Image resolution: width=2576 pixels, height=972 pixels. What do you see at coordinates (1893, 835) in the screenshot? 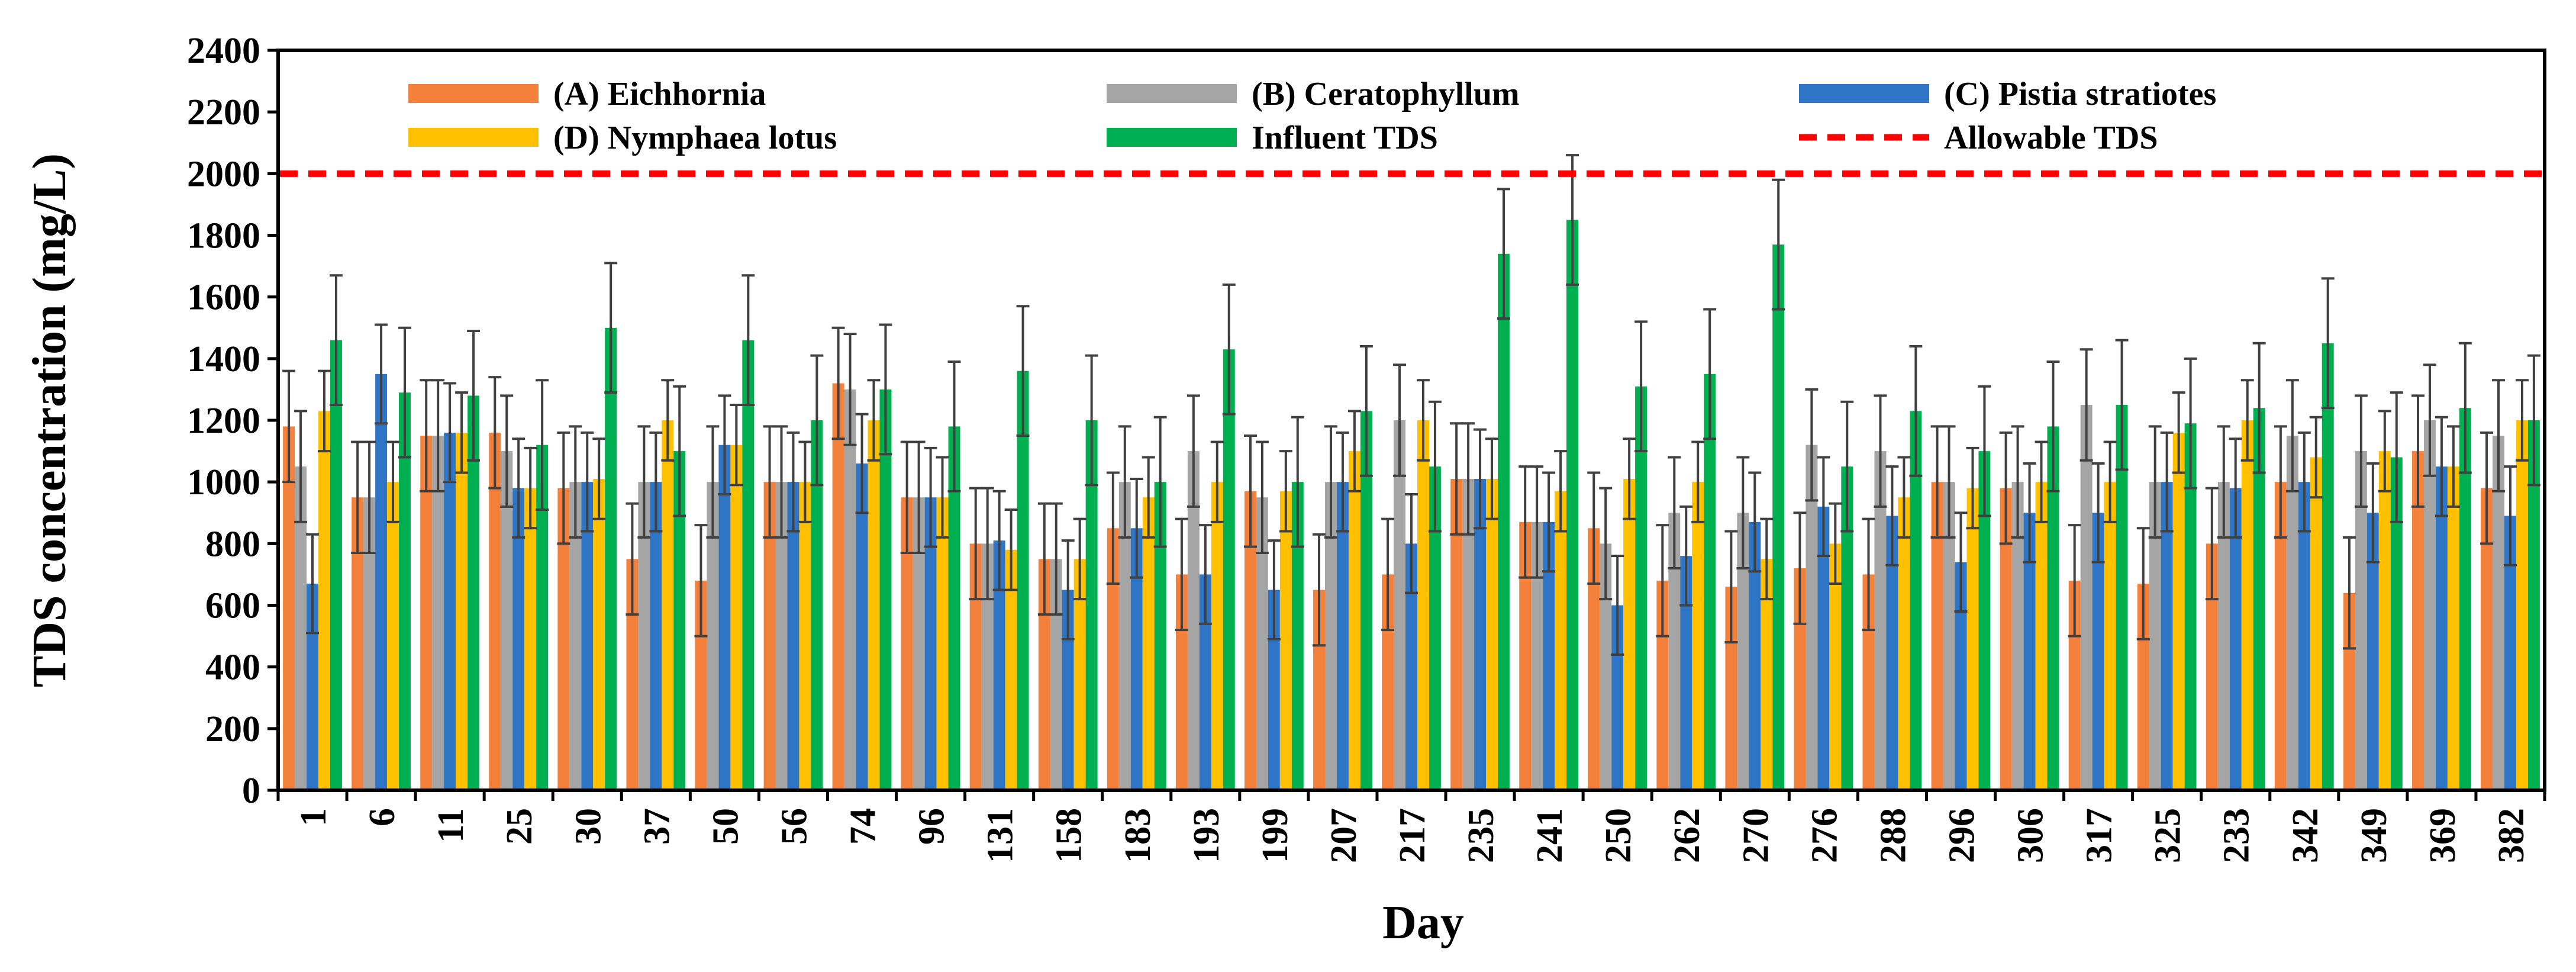
I see `x-tick-label: 288` at bounding box center [1893, 835].